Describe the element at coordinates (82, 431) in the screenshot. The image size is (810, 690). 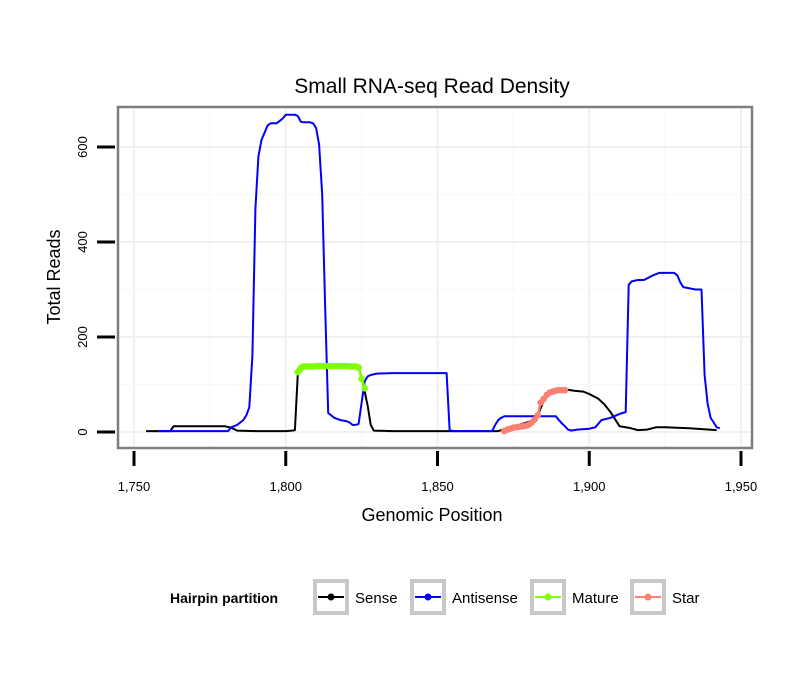
I see `y-tick-label: 0` at that location.